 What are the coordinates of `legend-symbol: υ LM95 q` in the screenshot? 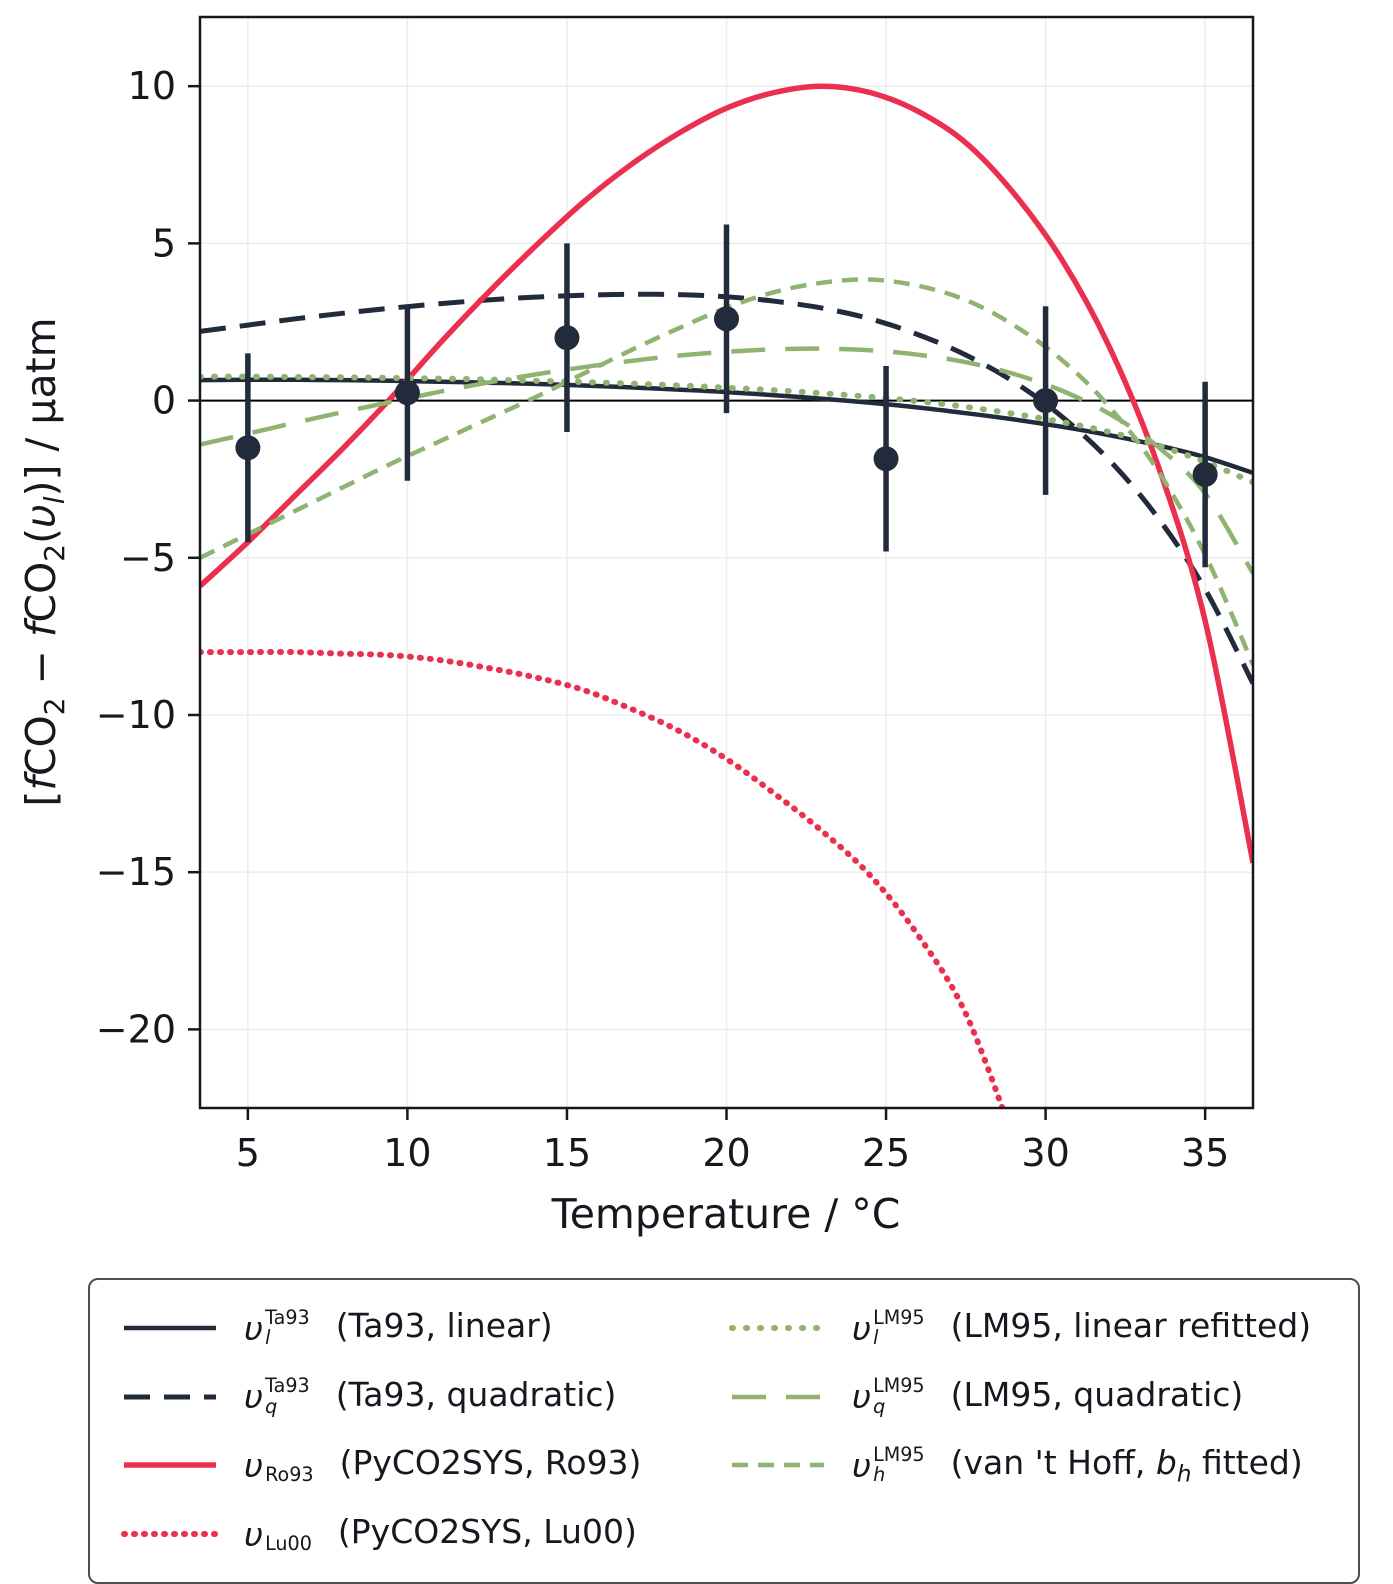 It's located at (888, 1396).